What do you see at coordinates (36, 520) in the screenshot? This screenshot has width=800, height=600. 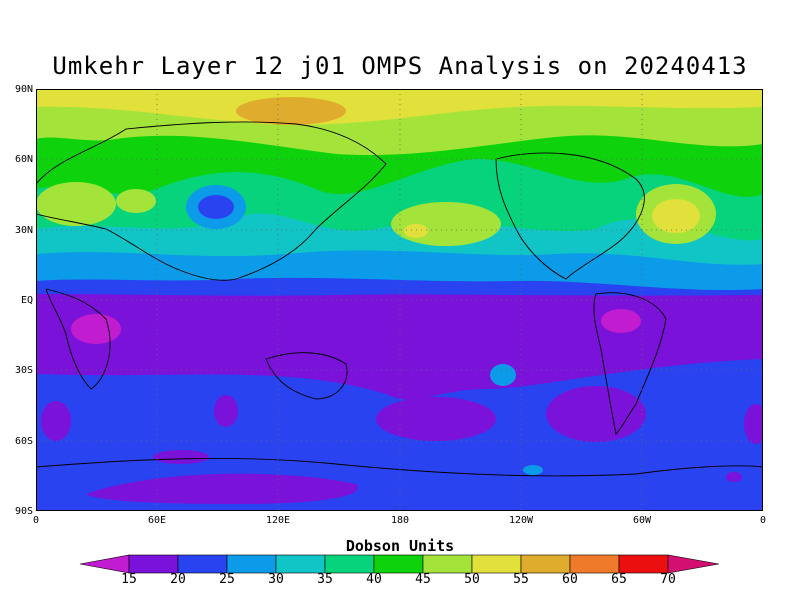 I see `lon-label-0-west: 0` at bounding box center [36, 520].